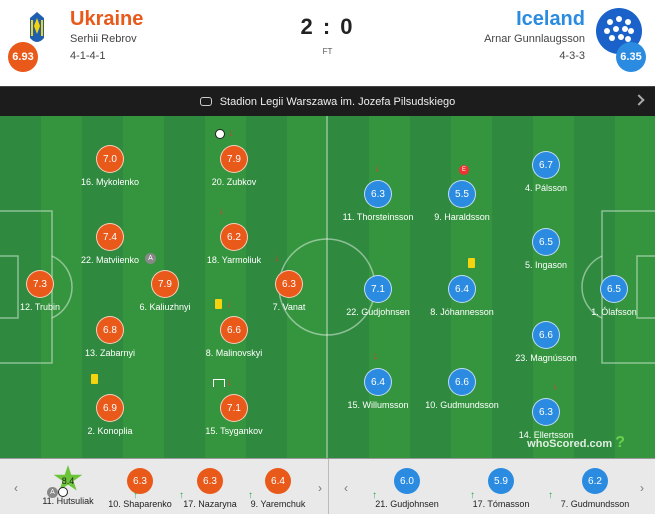 The image size is (655, 514). What do you see at coordinates (278, 488) in the screenshot?
I see `bench-player-yaremchuk: 6.4 9. Yaremchuk ↑` at bounding box center [278, 488].